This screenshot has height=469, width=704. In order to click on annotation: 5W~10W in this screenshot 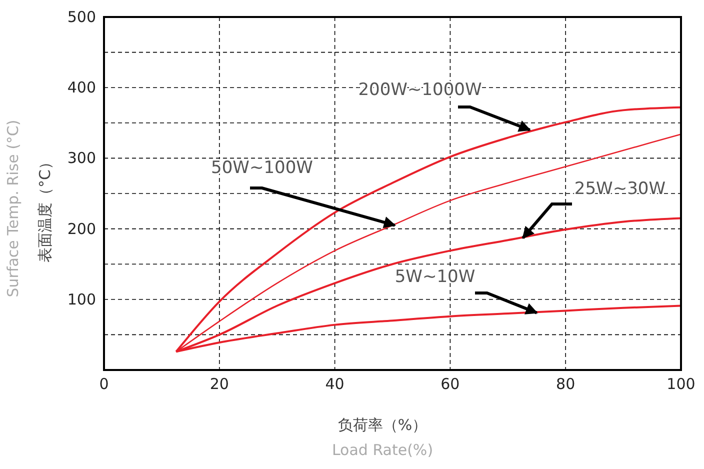, I will do `click(435, 277)`.